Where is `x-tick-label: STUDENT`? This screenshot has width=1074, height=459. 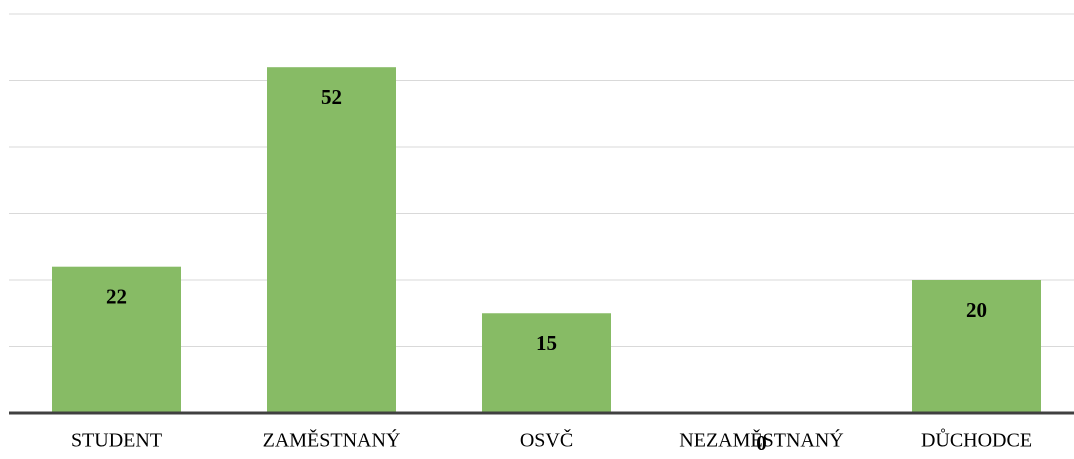
x-tick-label: STUDENT is located at coordinates (116, 441).